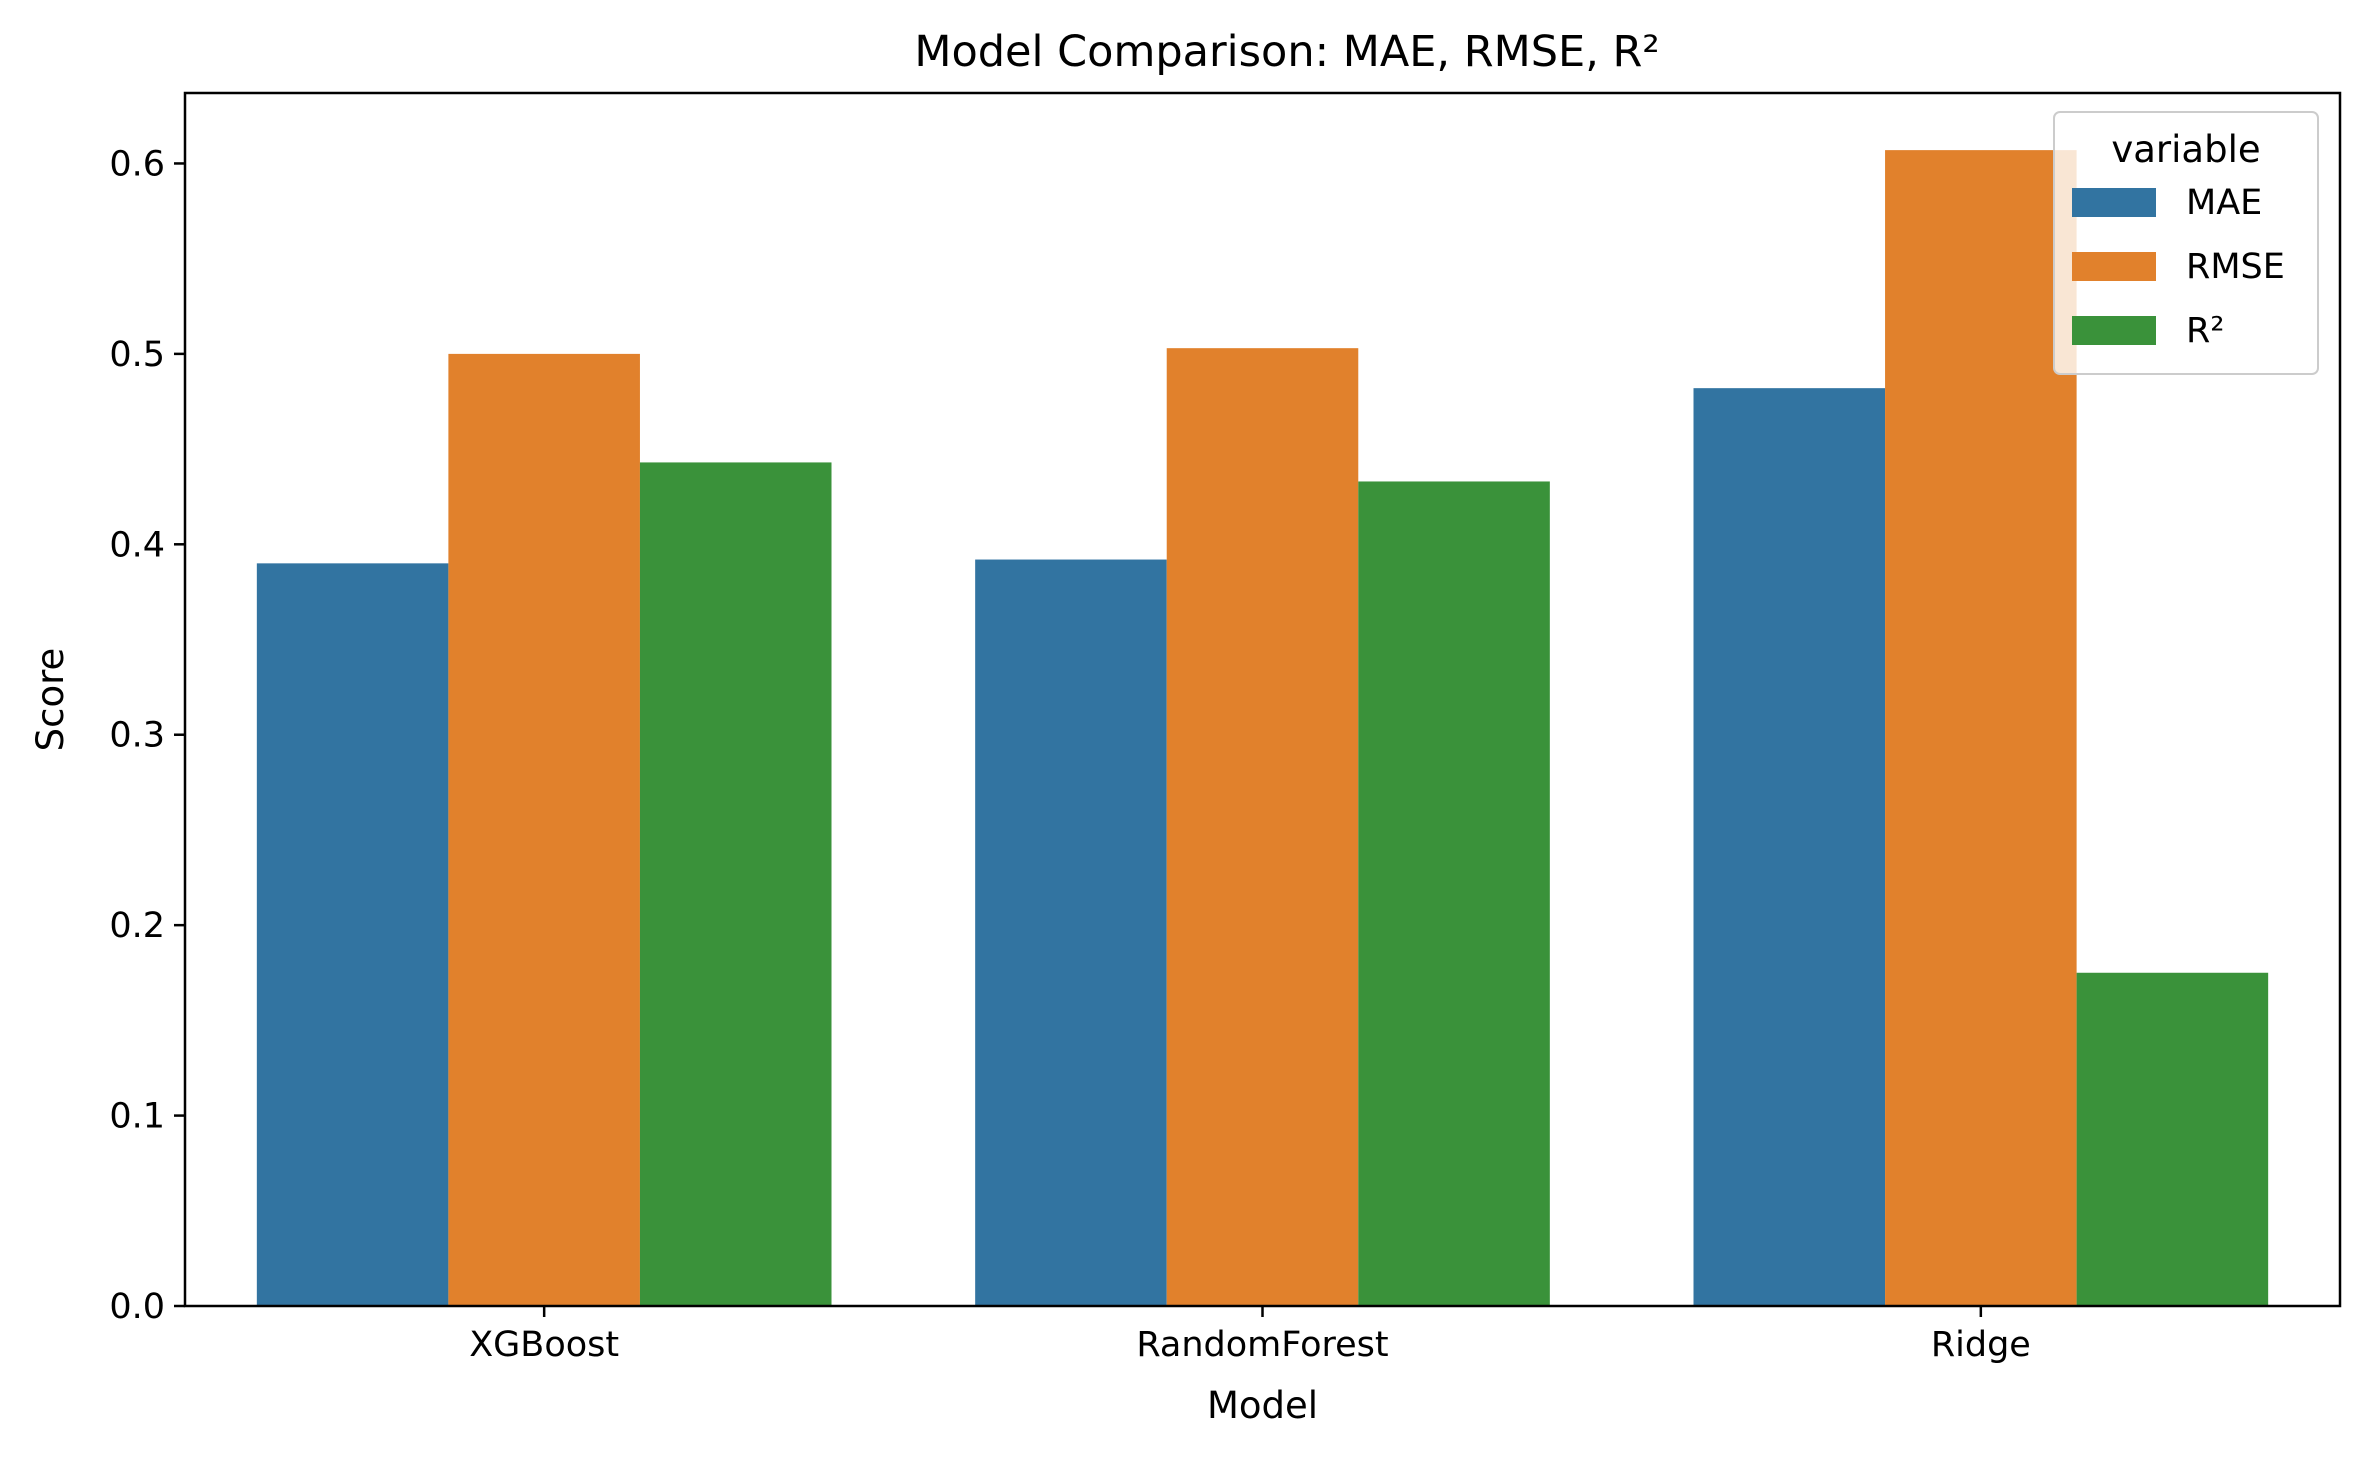 This screenshot has height=1466, width=2370. I want to click on y-tick-label: 0.3, so click(137, 736).